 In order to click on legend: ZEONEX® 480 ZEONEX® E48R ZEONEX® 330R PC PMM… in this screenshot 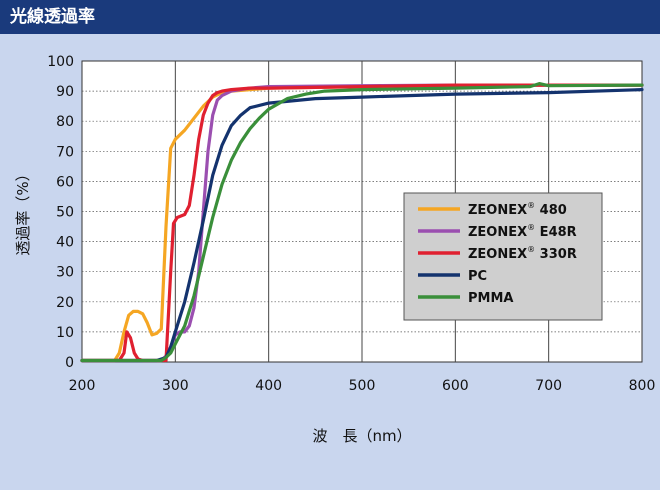, I will do `click(503, 256)`.